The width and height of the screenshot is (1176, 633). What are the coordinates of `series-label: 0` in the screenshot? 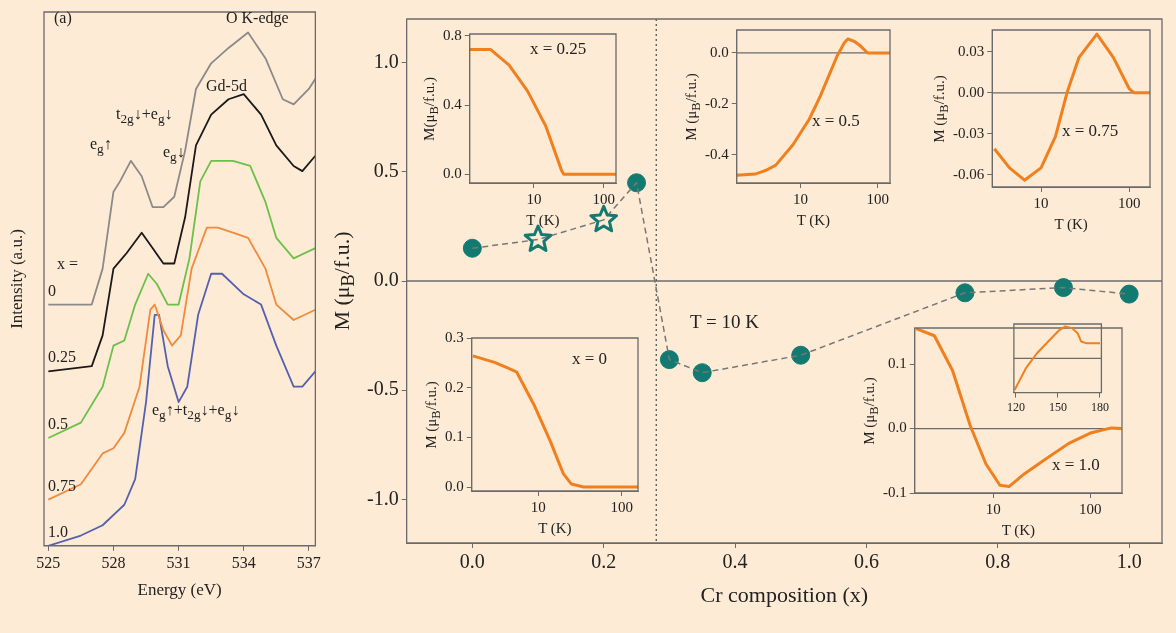 It's located at (52, 290).